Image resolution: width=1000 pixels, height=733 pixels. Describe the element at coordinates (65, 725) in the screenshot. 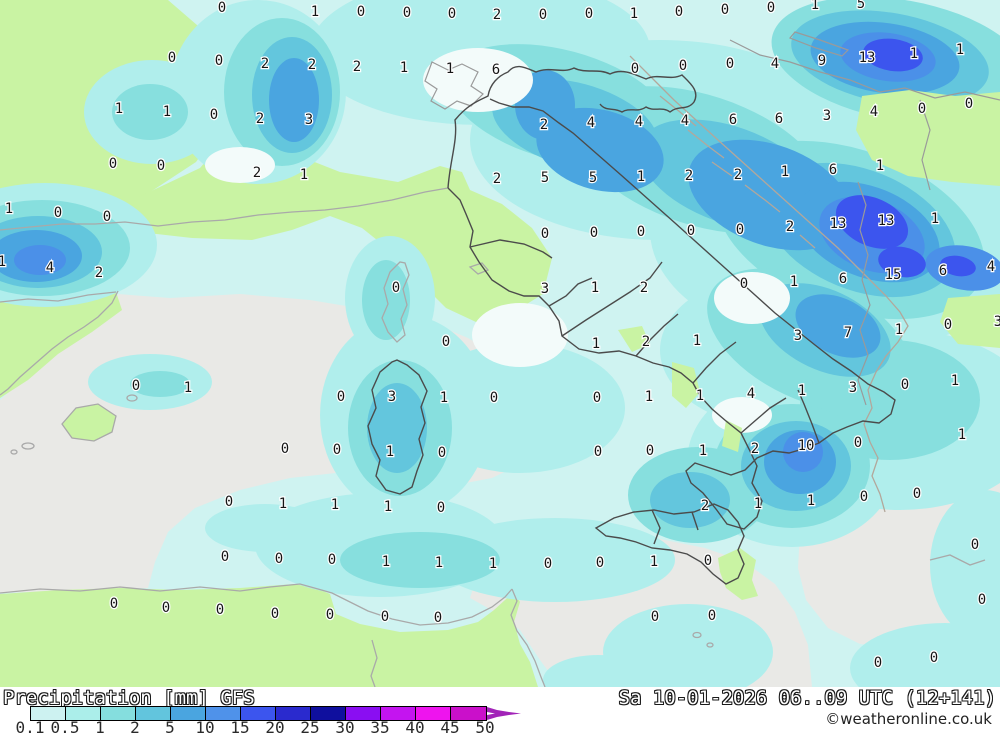

I see `legend-scale-label: 0.5` at that location.